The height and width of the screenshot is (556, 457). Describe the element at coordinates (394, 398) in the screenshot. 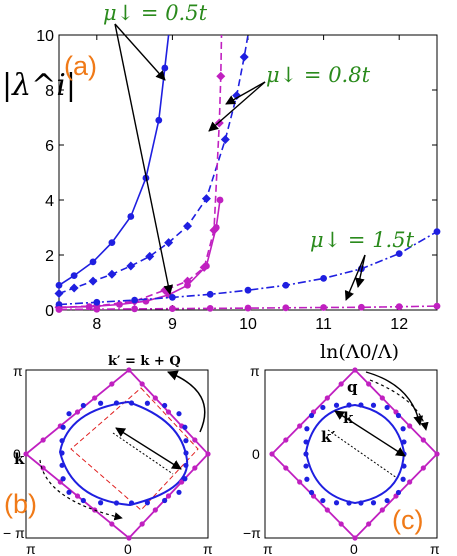

I see `q-arrow-c` at that location.